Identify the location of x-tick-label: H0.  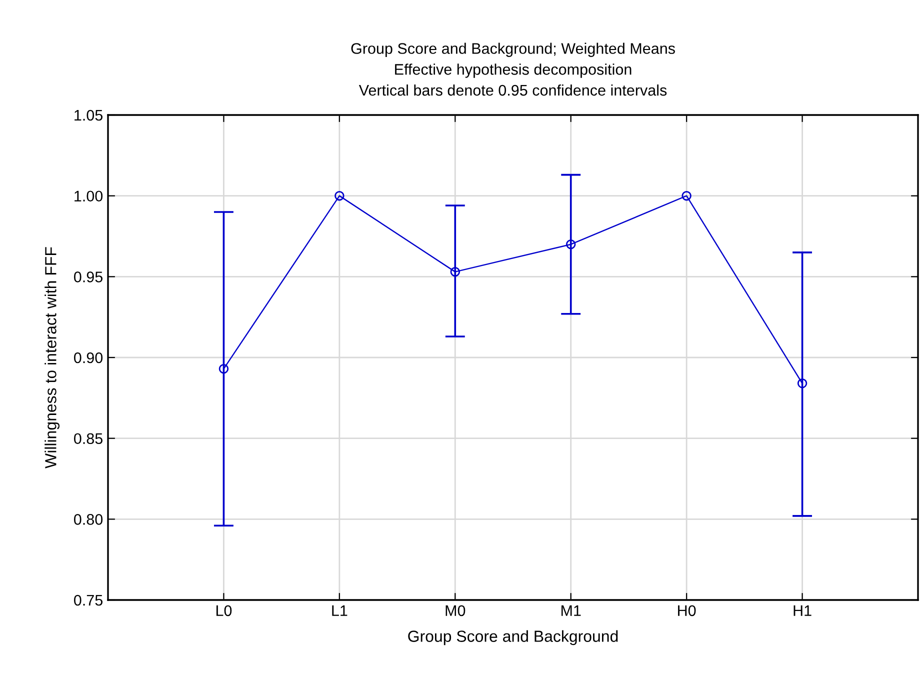
(687, 610).